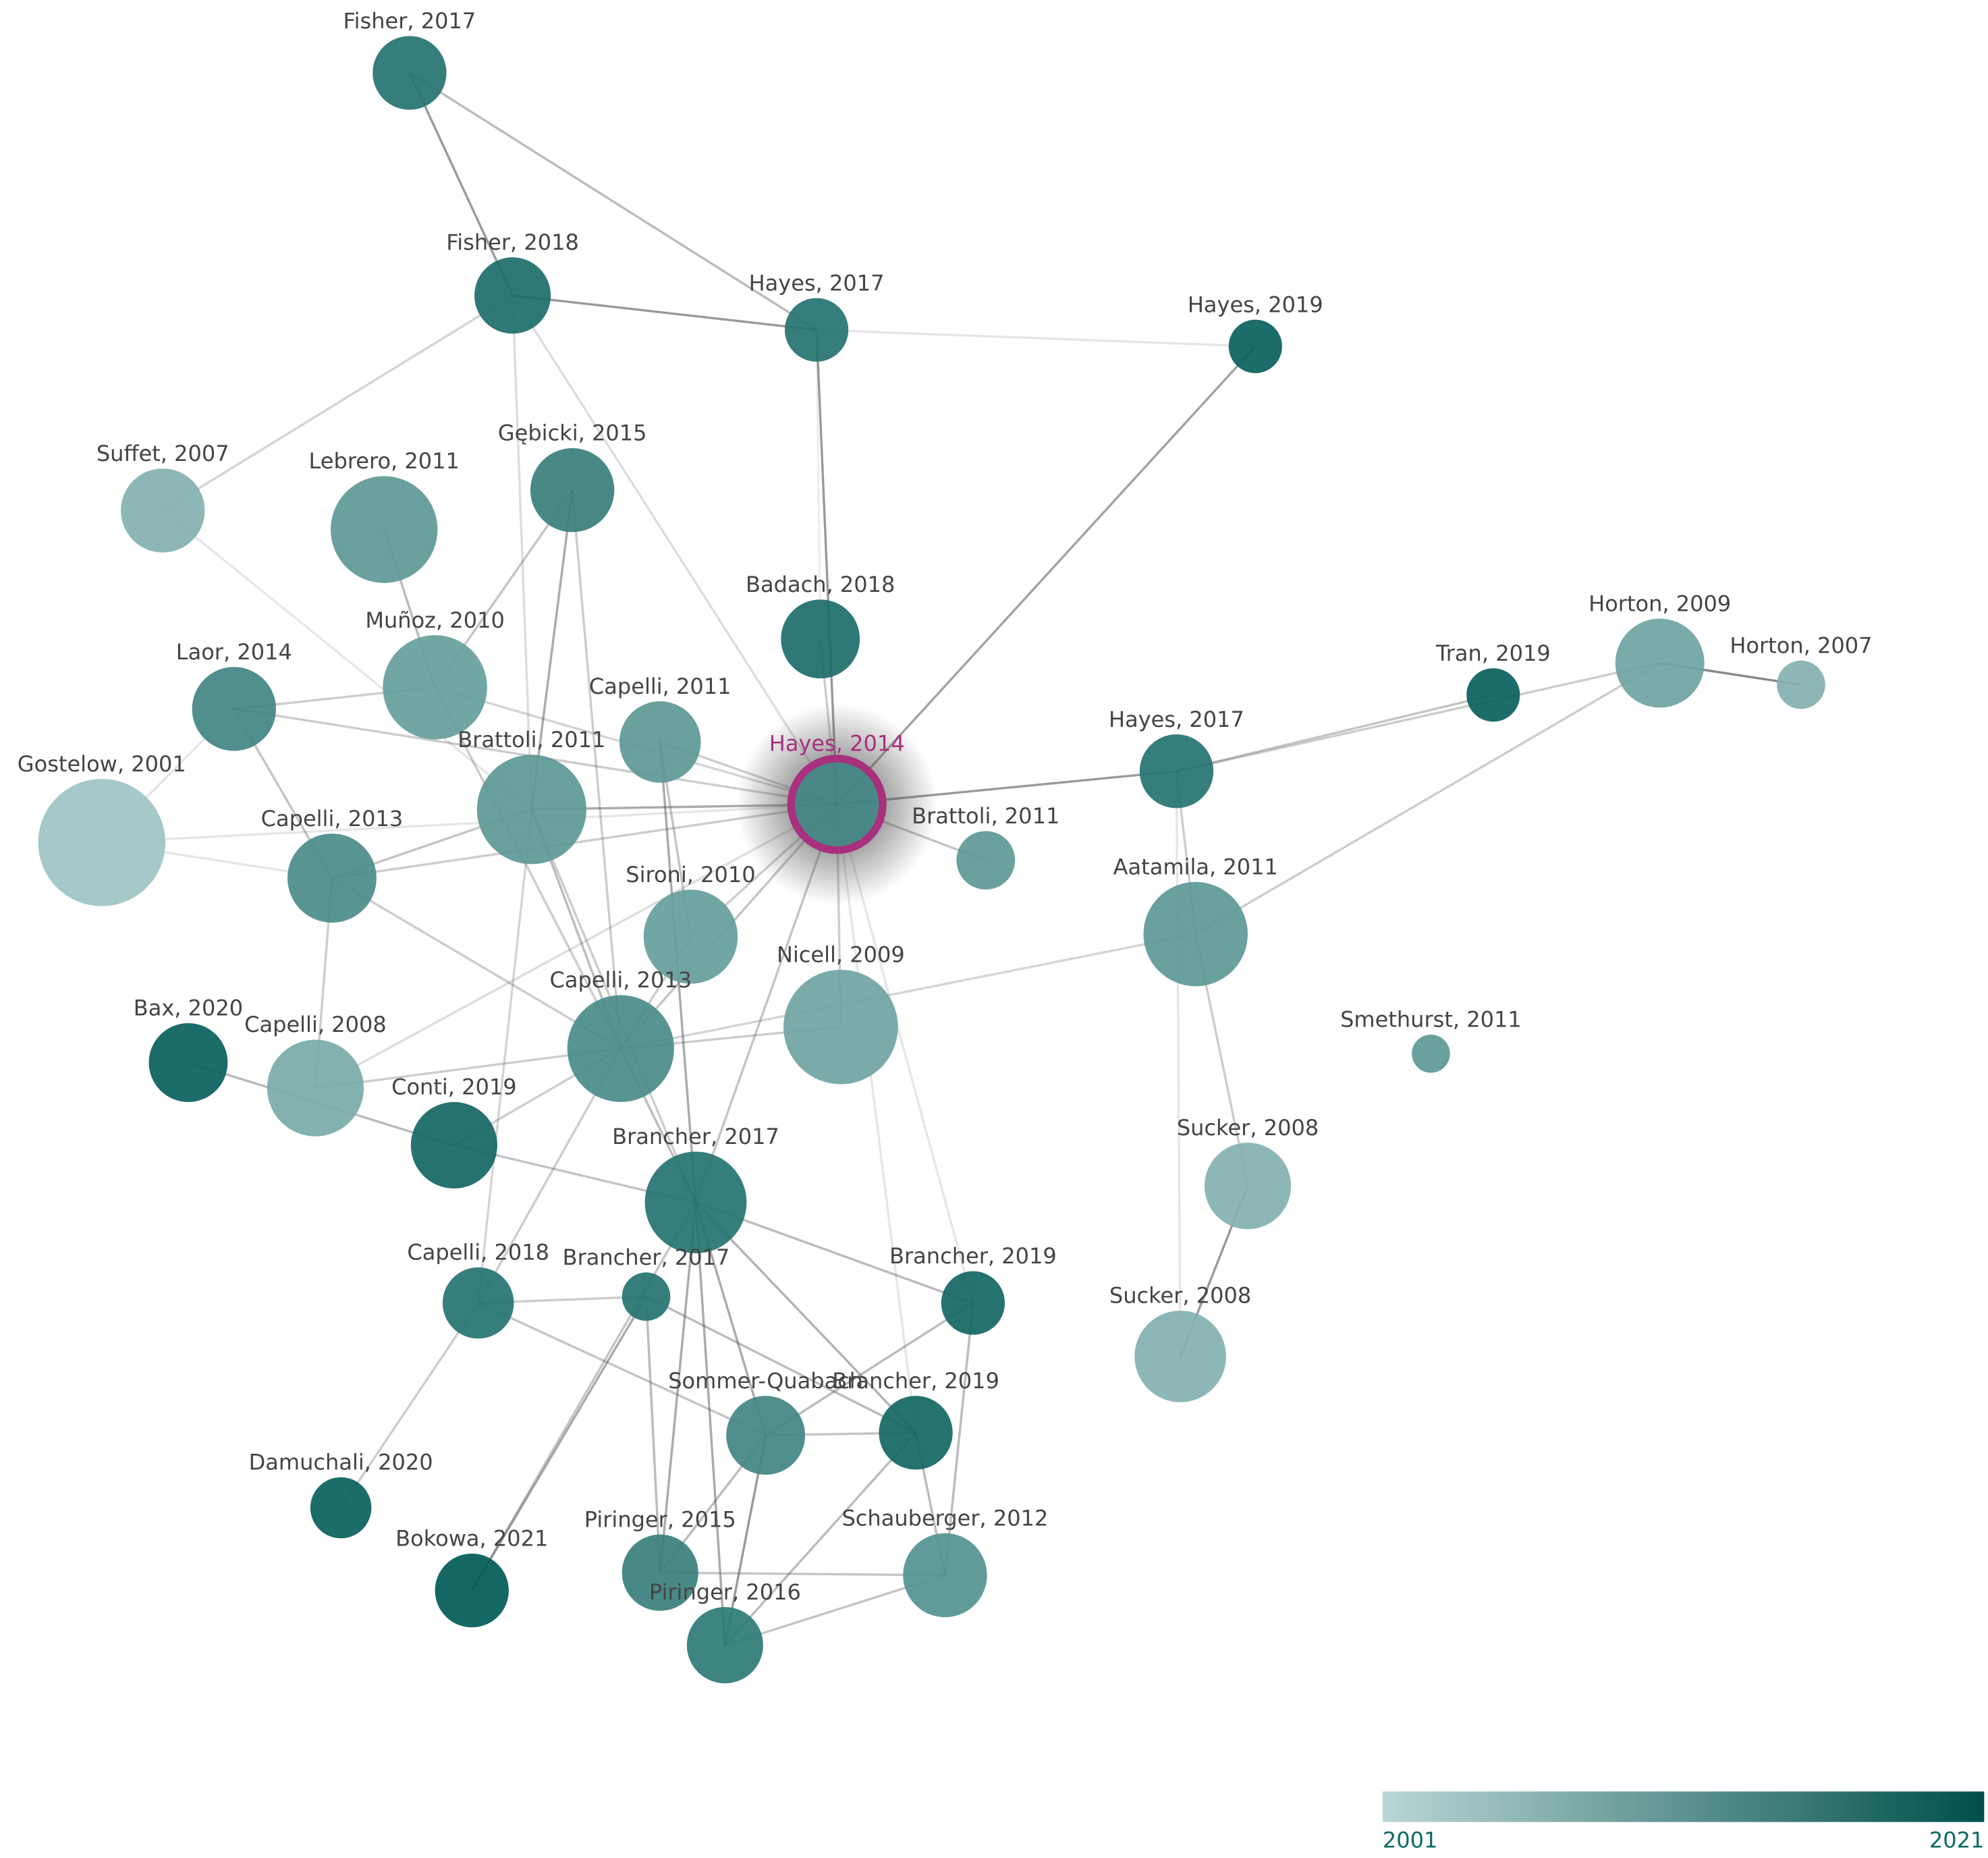 The height and width of the screenshot is (1858, 1988). Describe the element at coordinates (1683, 1806) in the screenshot. I see `colorbar` at that location.